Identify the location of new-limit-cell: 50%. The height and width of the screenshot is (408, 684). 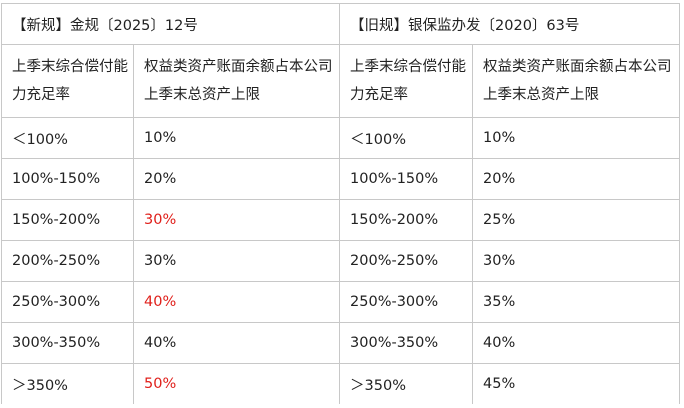
(236, 383).